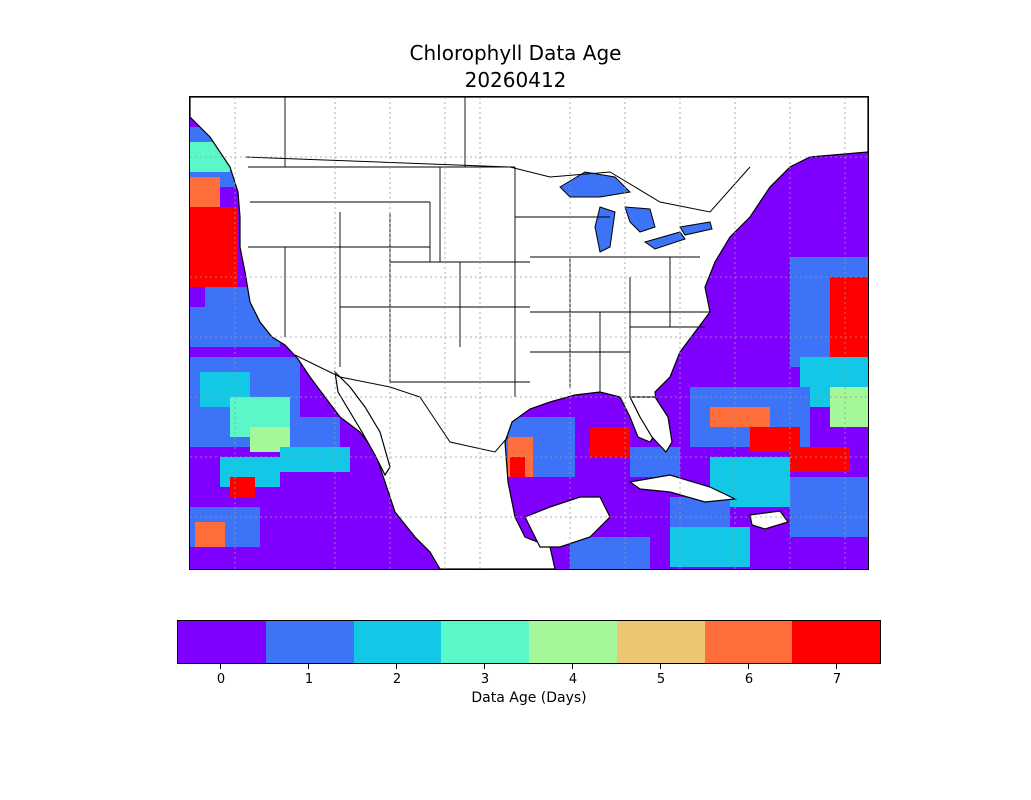 The height and width of the screenshot is (800, 1031). Describe the element at coordinates (636, 212) in the screenshot. I see `great-lakes` at that location.